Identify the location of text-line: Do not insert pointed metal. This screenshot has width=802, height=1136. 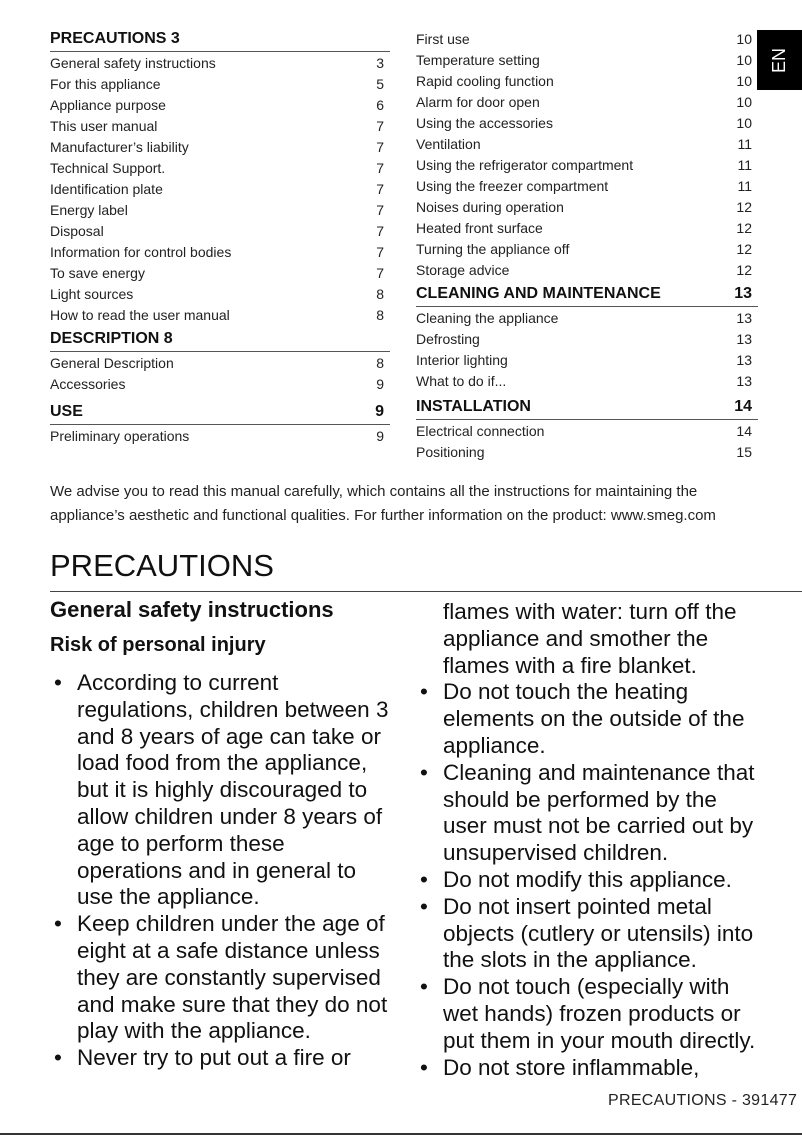
(577, 906).